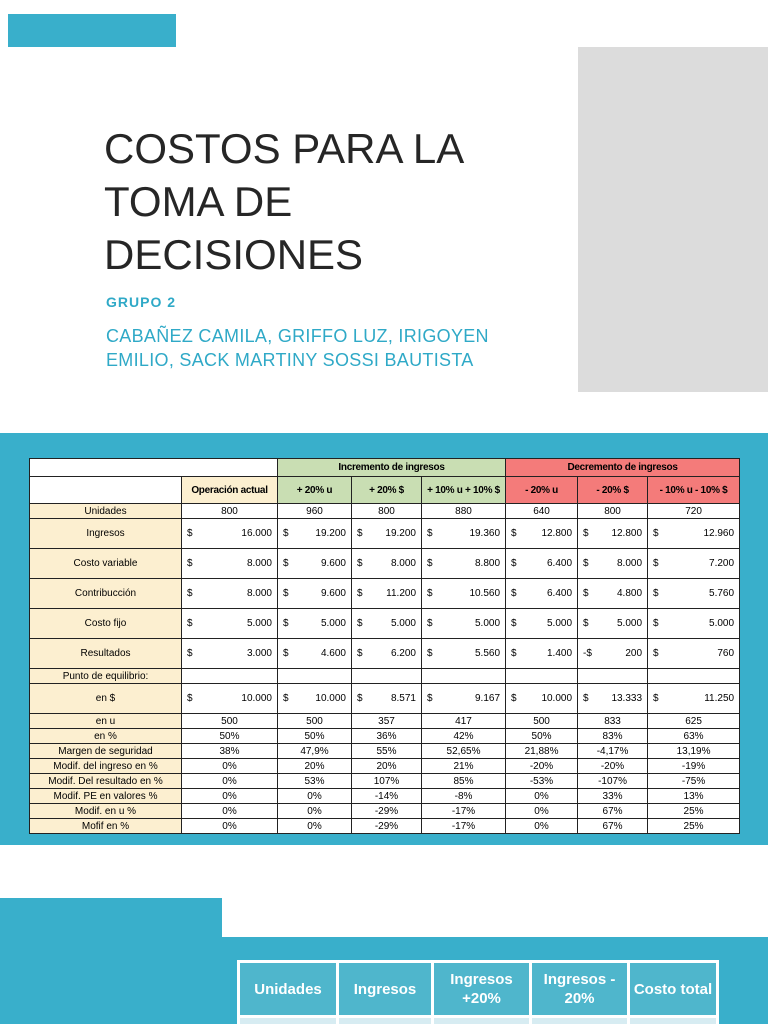  I want to click on slide-title-line: DECISIONES, so click(234, 254).